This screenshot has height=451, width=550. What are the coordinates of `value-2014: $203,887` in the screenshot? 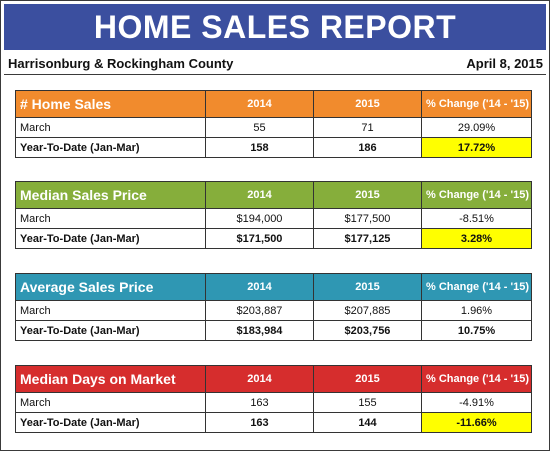 It's located at (259, 310).